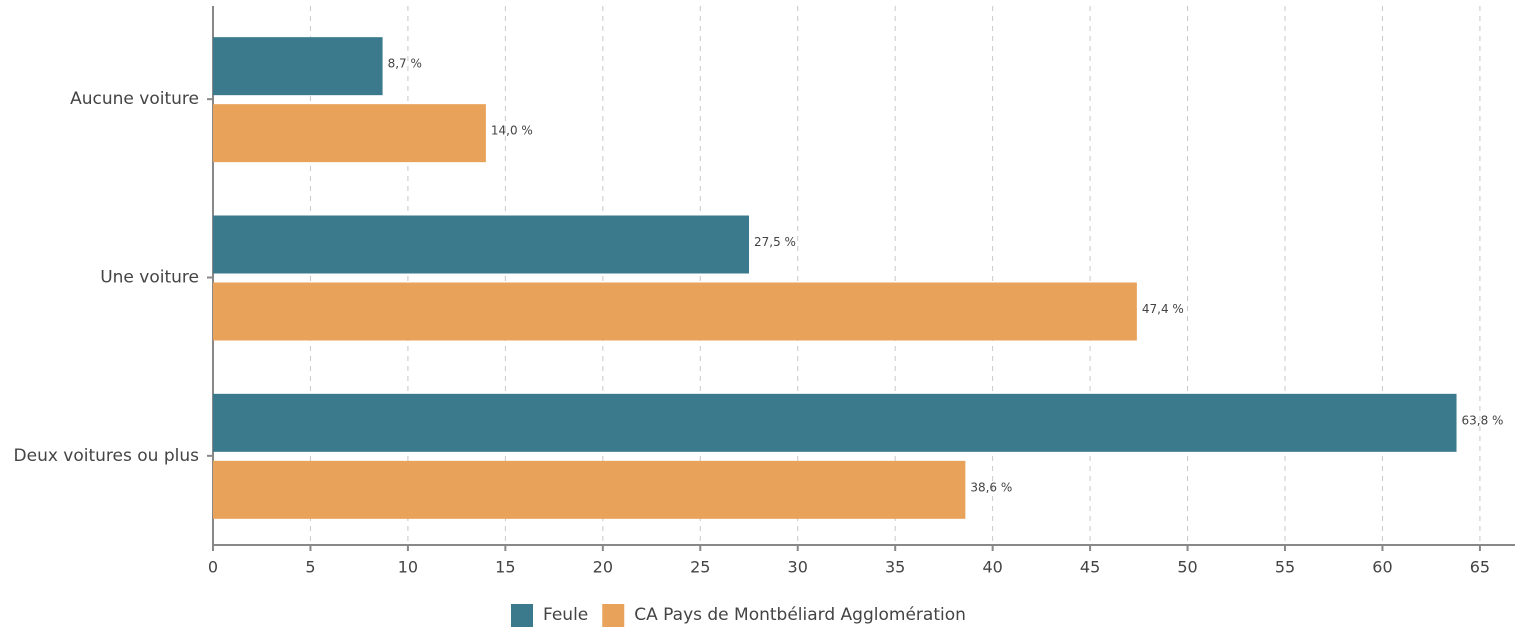 Image resolution: width=1517 pixels, height=628 pixels. Describe the element at coordinates (107, 456) in the screenshot. I see `y-tick-label: Deux voitures ou plus` at that location.